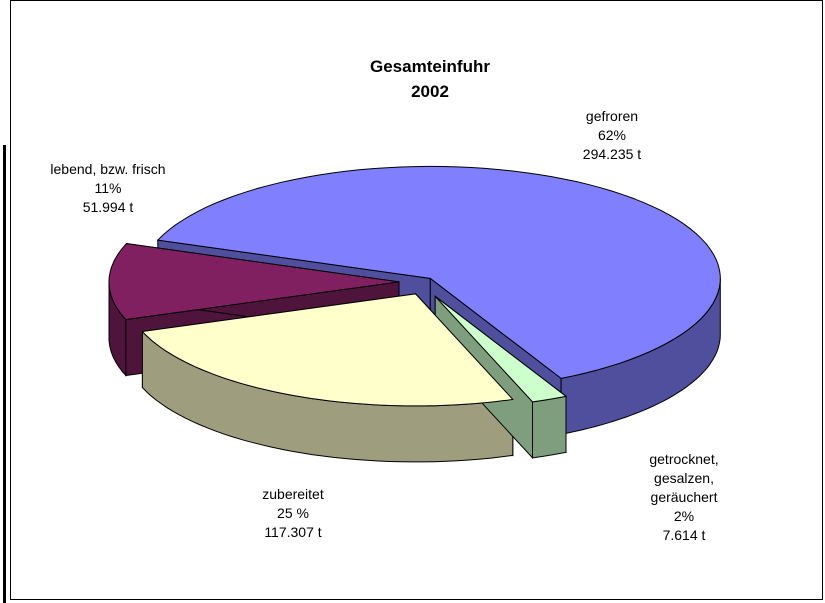 The image size is (825, 603). I want to click on slice-percent: 11%, so click(108, 188).